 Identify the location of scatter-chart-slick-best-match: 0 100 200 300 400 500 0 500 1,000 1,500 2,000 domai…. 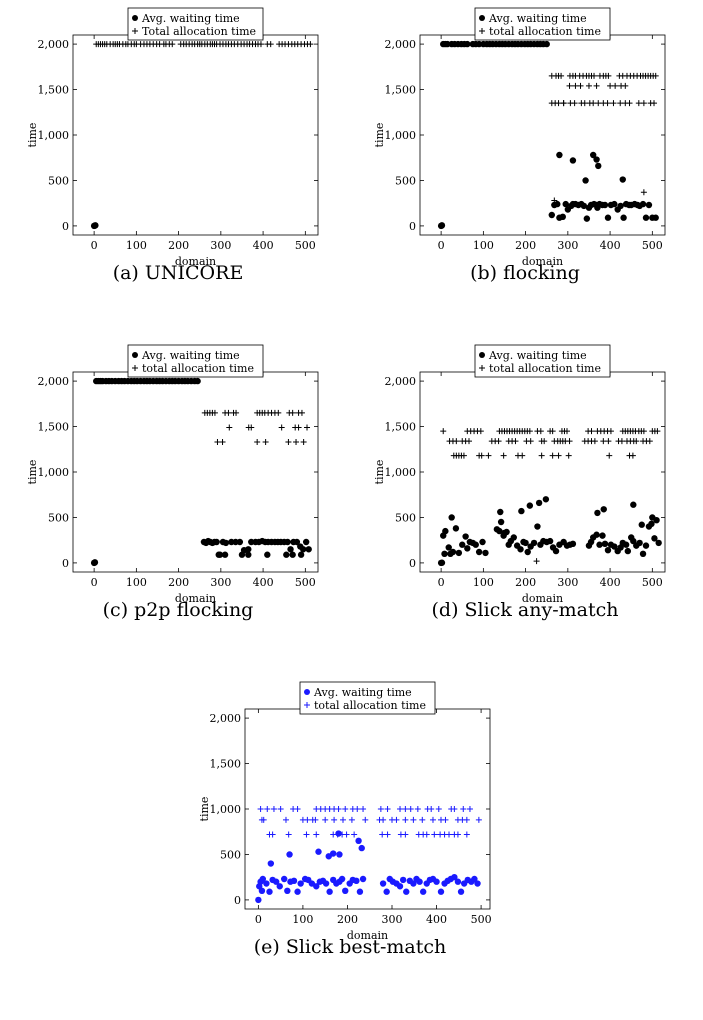
(345, 811).